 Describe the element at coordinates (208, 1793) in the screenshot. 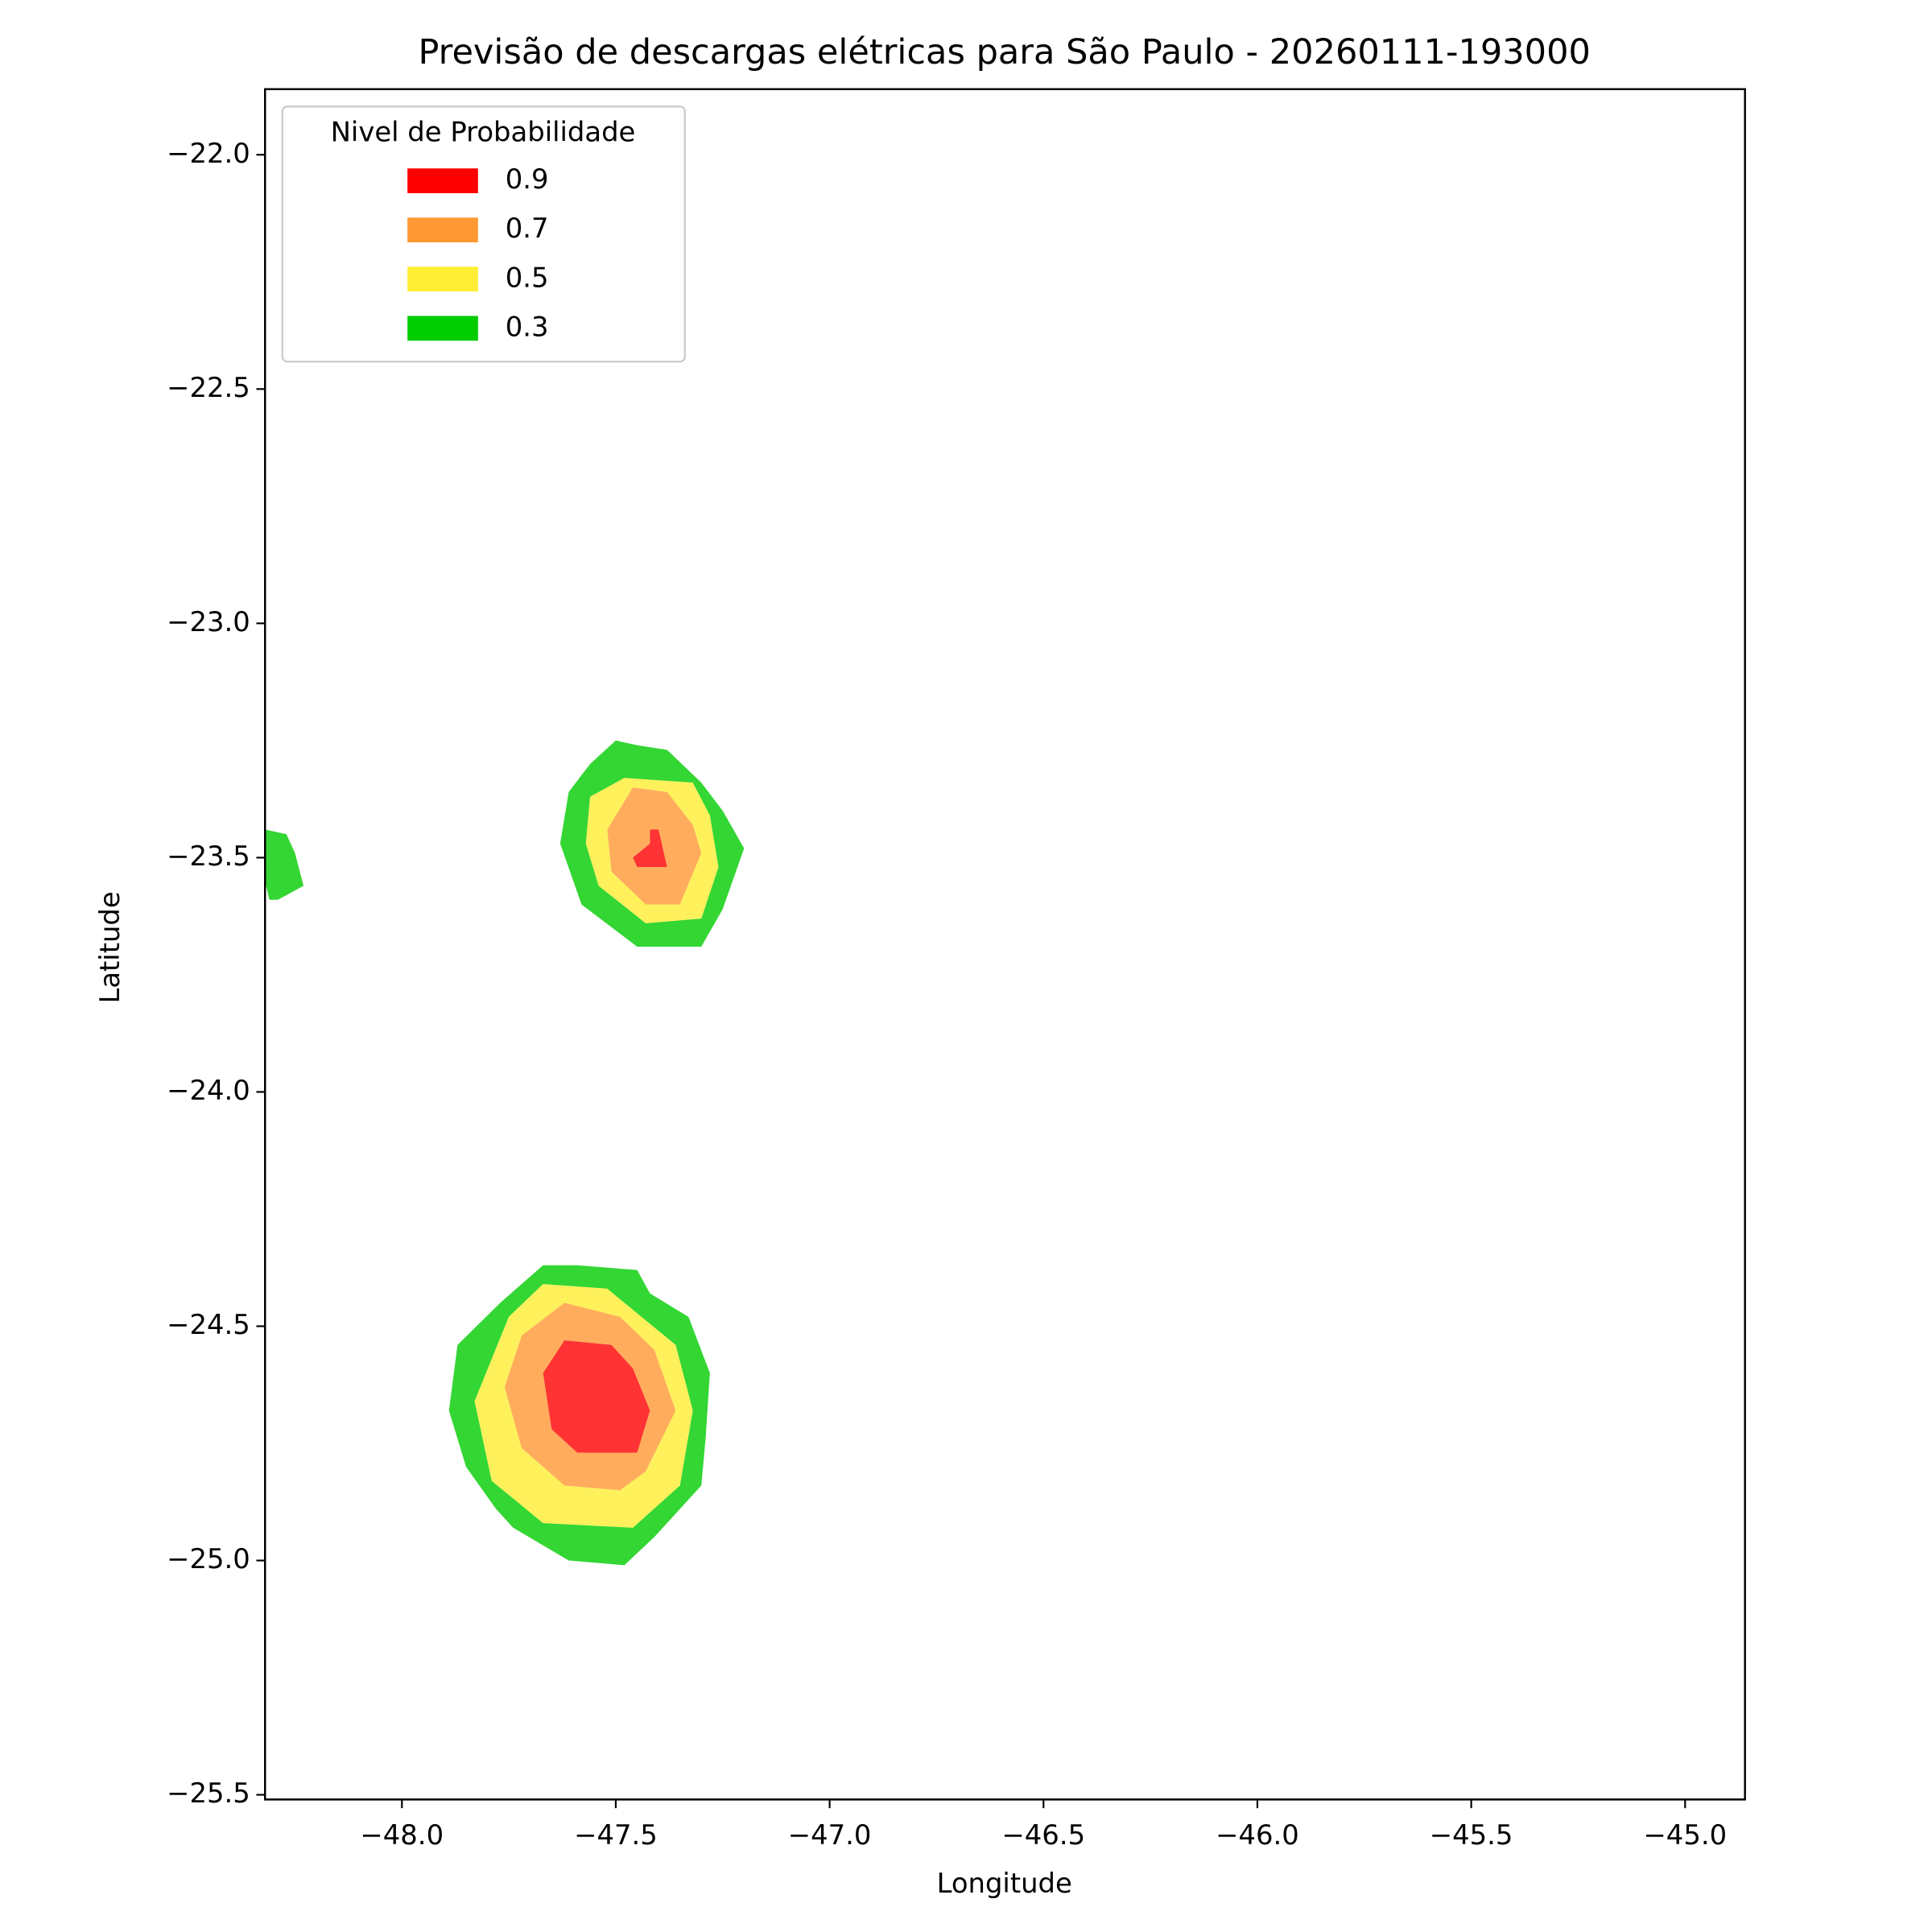

I see `y-tick-label: −25.5` at that location.